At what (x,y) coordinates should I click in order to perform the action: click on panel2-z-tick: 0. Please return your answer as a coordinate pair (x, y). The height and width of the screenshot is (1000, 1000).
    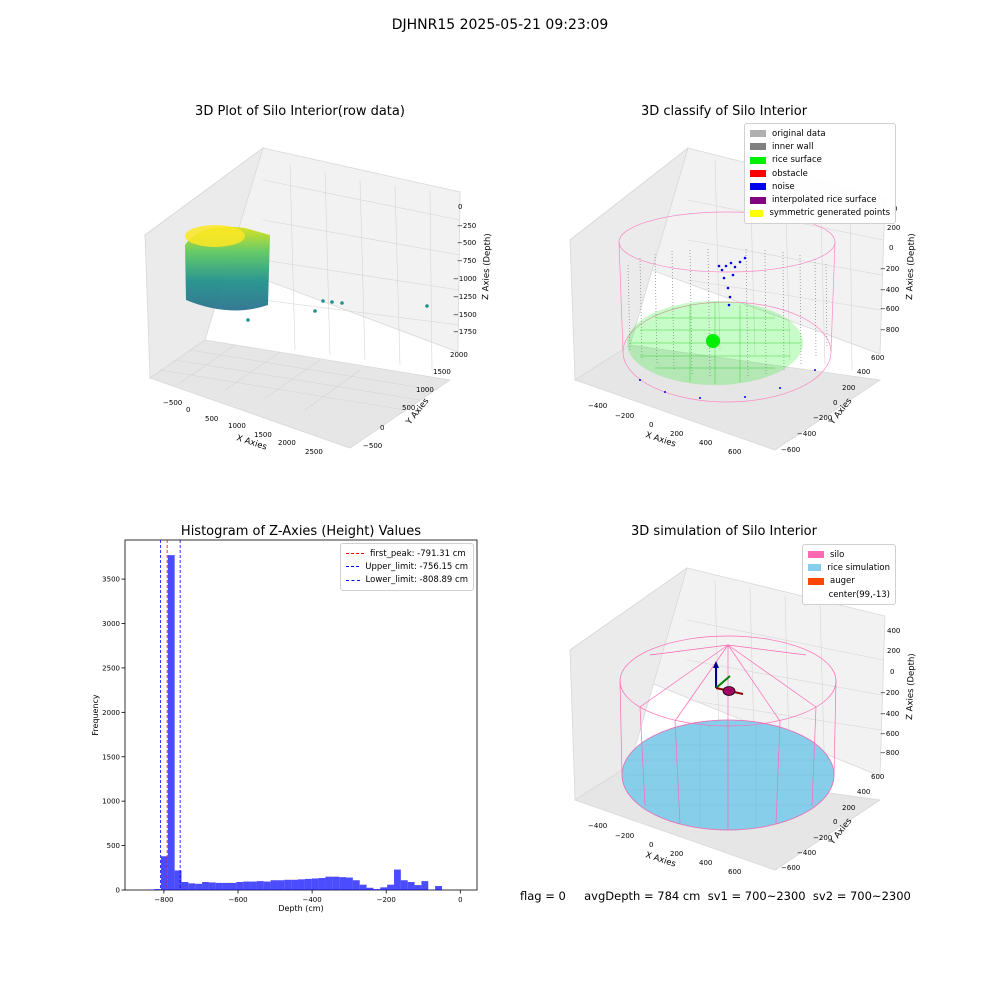
    Looking at the image, I should click on (891, 248).